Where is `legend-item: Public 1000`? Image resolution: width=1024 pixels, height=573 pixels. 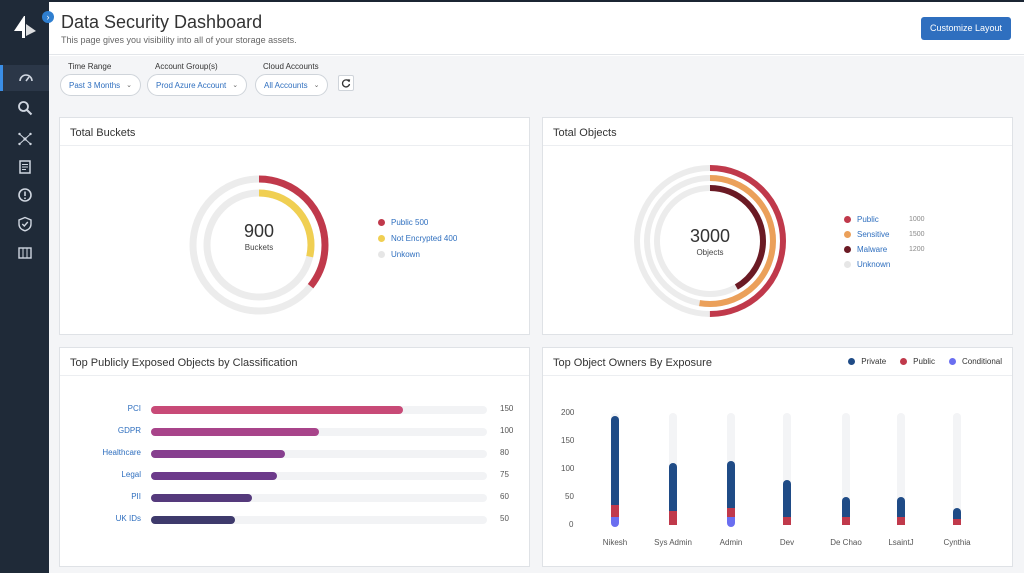
legend-item: Public 1000 is located at coordinates (884, 219).